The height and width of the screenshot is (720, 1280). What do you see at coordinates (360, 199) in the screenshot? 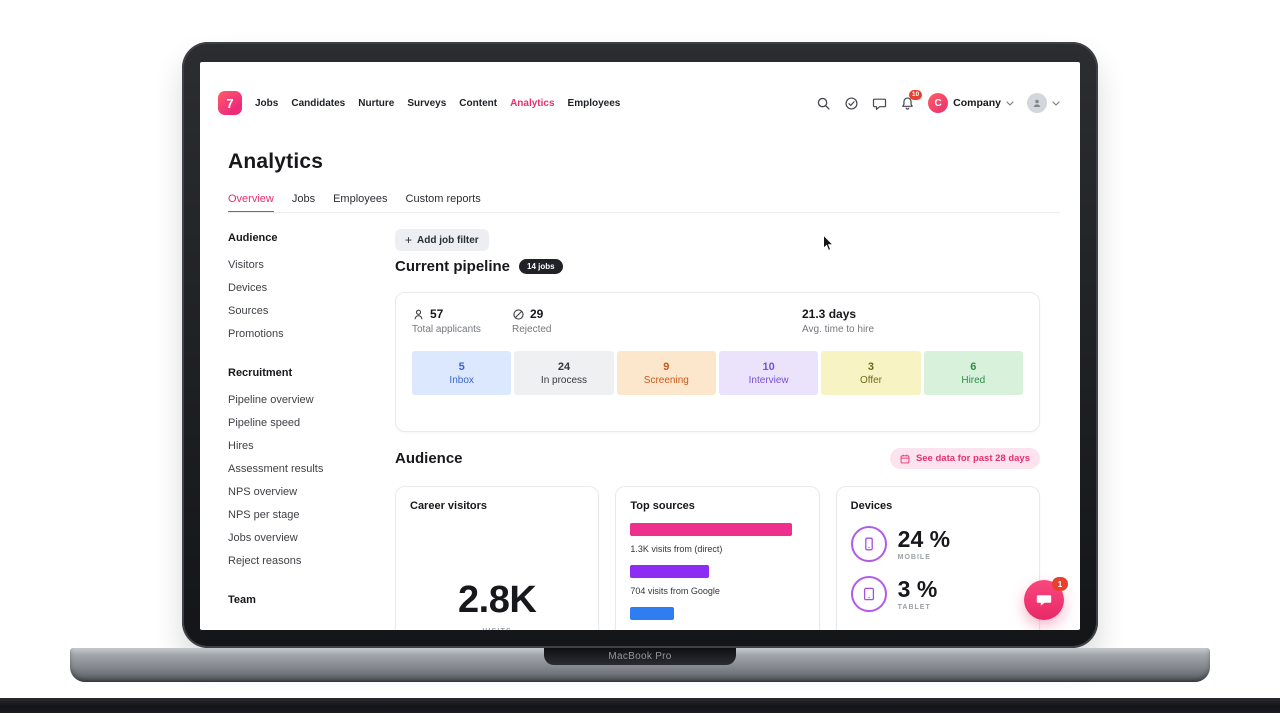
I see `tab-employees: Employees` at bounding box center [360, 199].